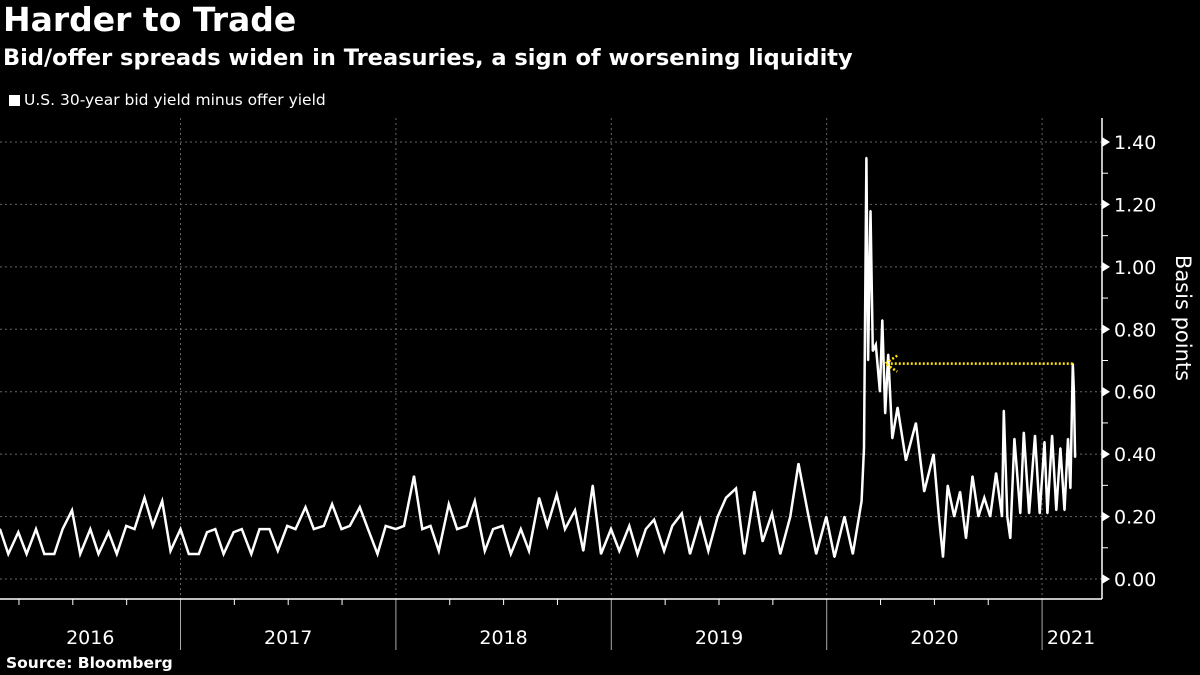  I want to click on y-axis-label: Basis points, so click(1183, 318).